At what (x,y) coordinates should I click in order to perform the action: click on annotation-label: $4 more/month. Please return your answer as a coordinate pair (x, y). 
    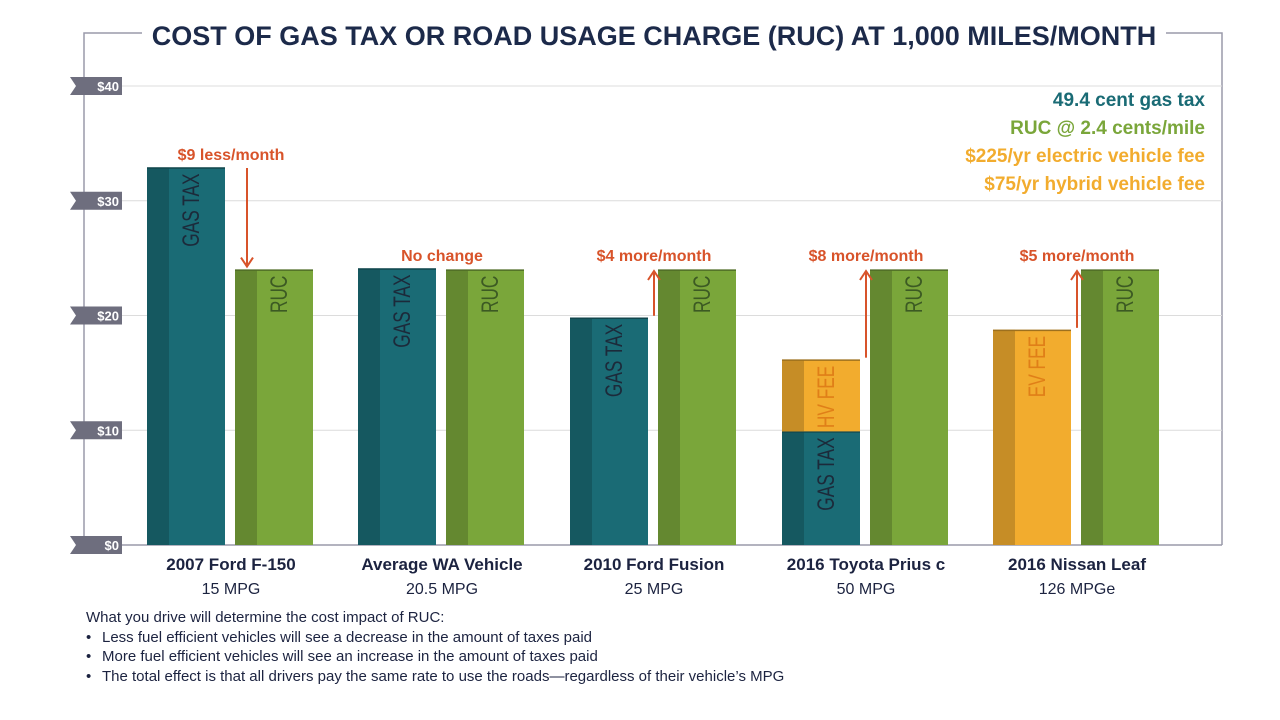
    Looking at the image, I should click on (654, 256).